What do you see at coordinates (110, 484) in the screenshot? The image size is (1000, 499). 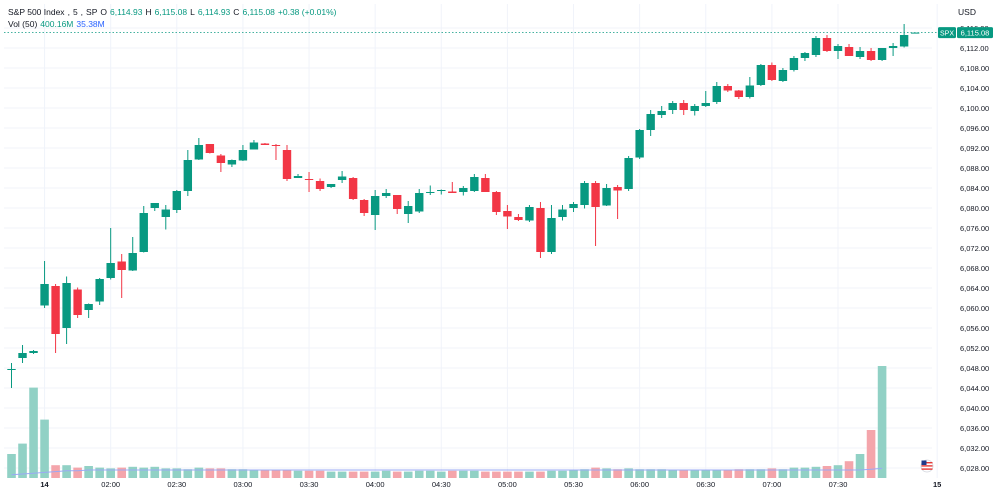 I see `x-tick-label-1: 02:00` at bounding box center [110, 484].